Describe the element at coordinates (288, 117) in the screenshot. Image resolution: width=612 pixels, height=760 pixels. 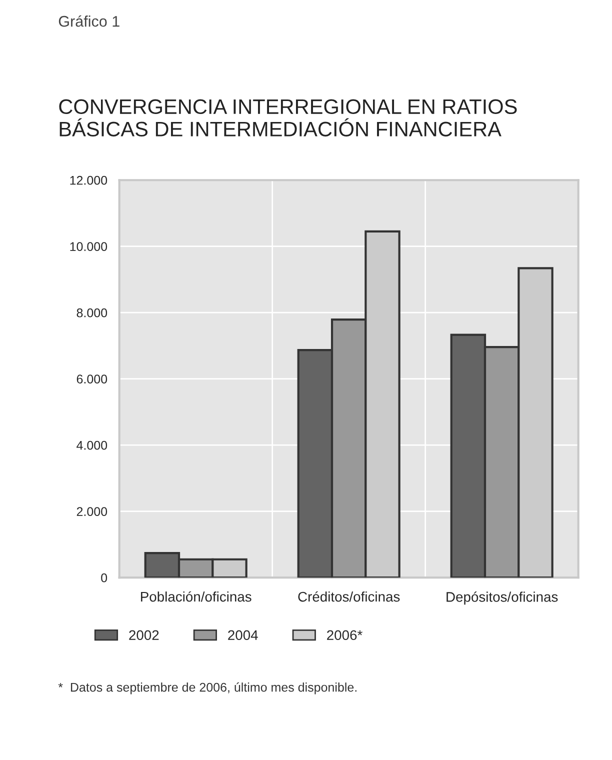
I see `chart-title: CONVERGENCIA INTERREGIONAL EN RATIOS BÁSICAS DE INTERMEDIACIÓN FINANCIERA` at that location.